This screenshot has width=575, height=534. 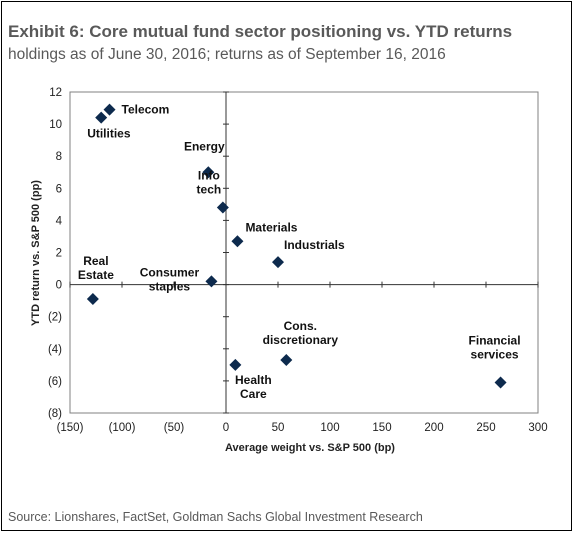 I want to click on point-label: Estate, so click(x=96, y=275).